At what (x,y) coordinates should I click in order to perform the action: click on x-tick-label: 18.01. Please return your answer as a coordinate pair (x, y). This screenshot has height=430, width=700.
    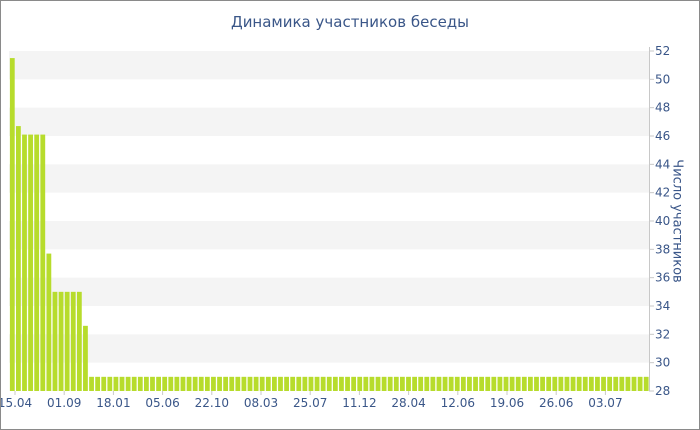
    Looking at the image, I should click on (113, 403).